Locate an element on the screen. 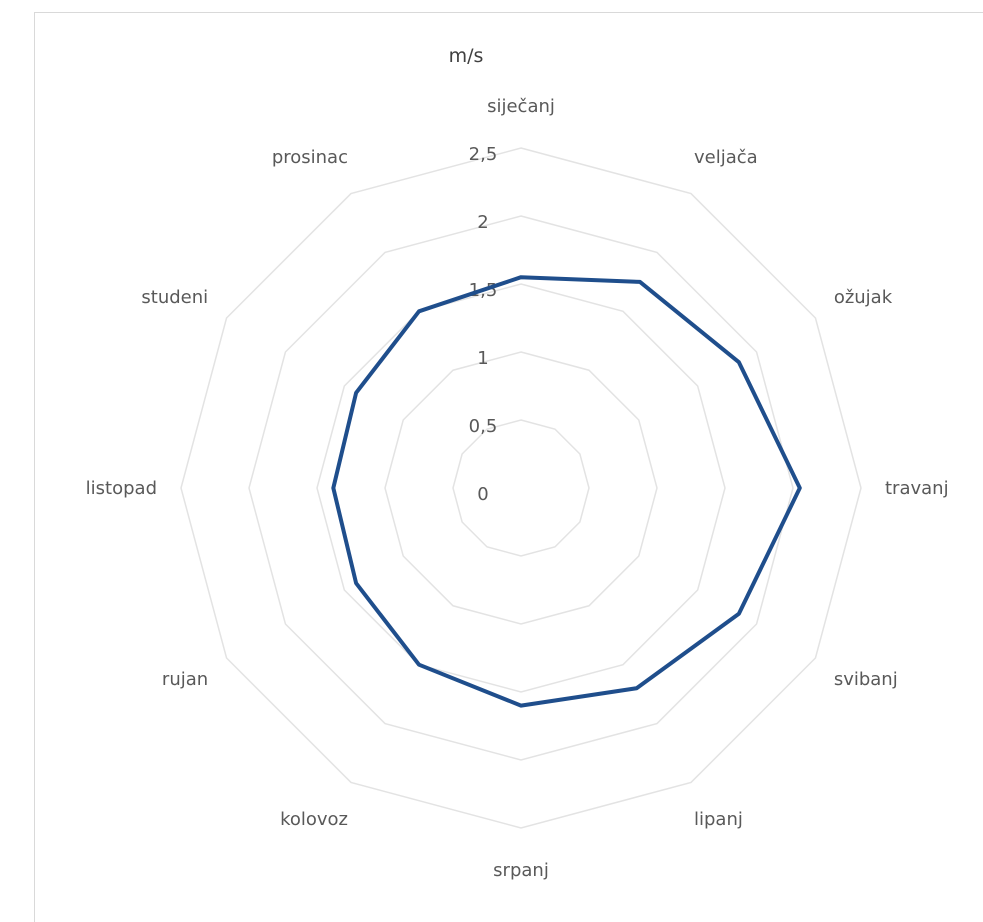  category-label: lipanj is located at coordinates (718, 819).